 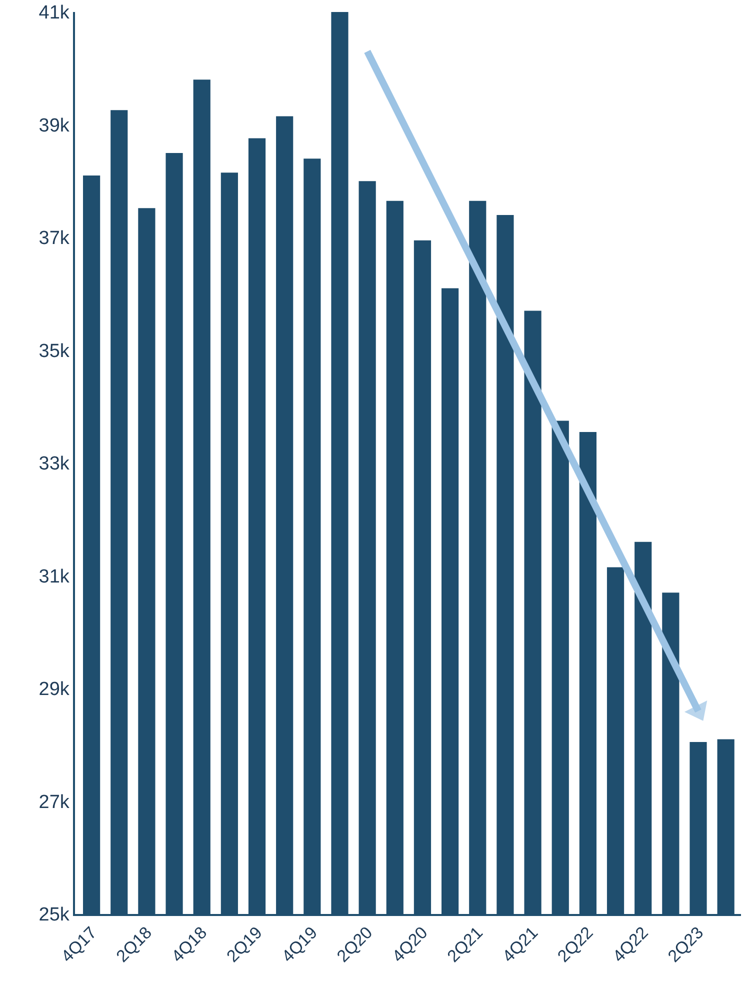 I want to click on y-tick-label: 37k, so click(x=54, y=239).